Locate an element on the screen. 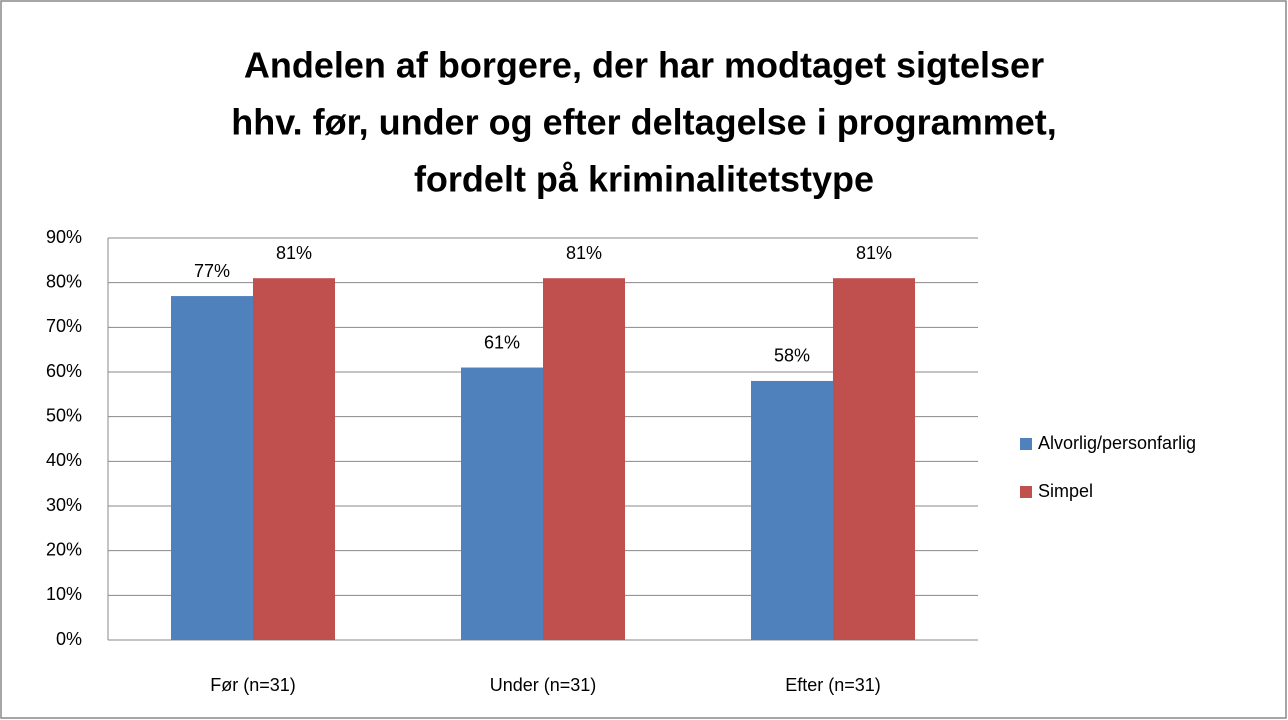  x-tick-label: Under (n=31) is located at coordinates (543, 685).